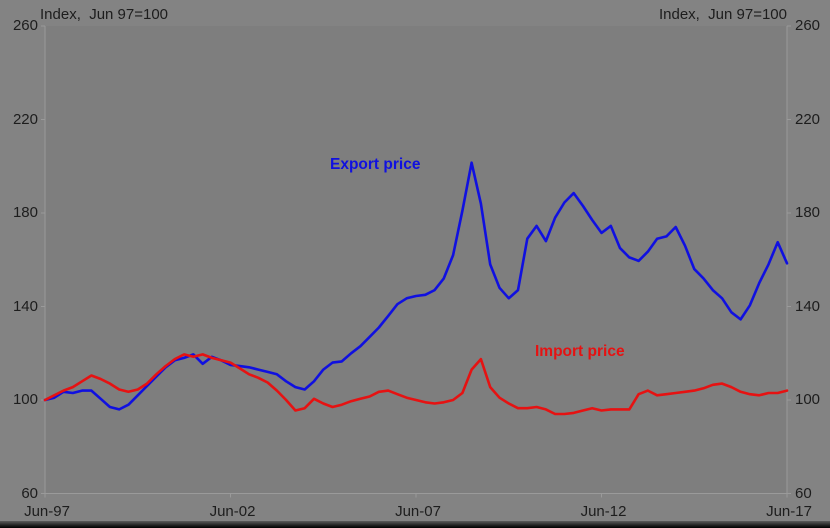 The height and width of the screenshot is (528, 830). I want to click on y-tick-label-left: 260, so click(25, 25).